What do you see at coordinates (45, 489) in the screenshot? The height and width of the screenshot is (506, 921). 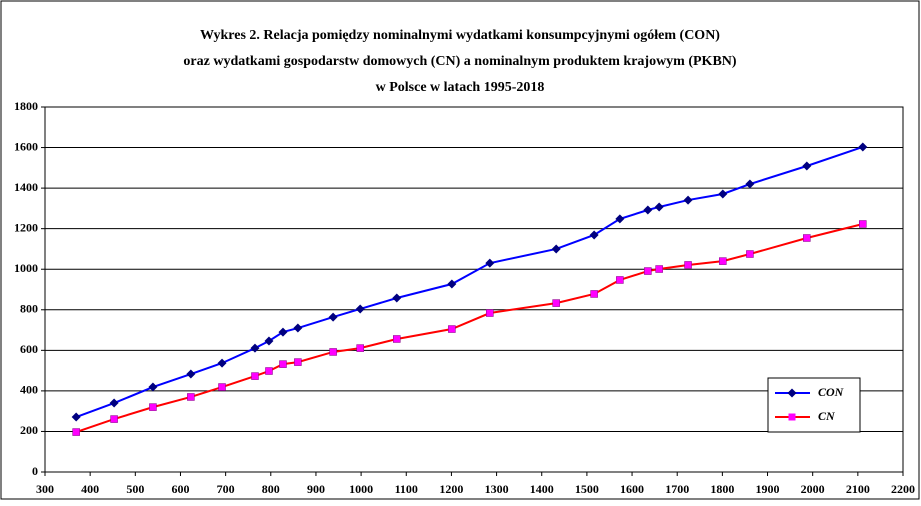 I see `x-tick-label: 300` at bounding box center [45, 489].